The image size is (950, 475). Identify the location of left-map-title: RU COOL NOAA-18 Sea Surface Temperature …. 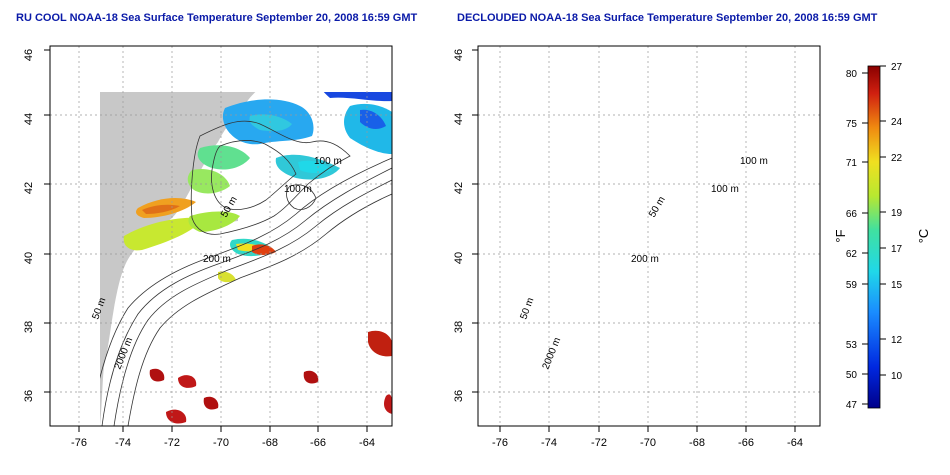
(217, 18).